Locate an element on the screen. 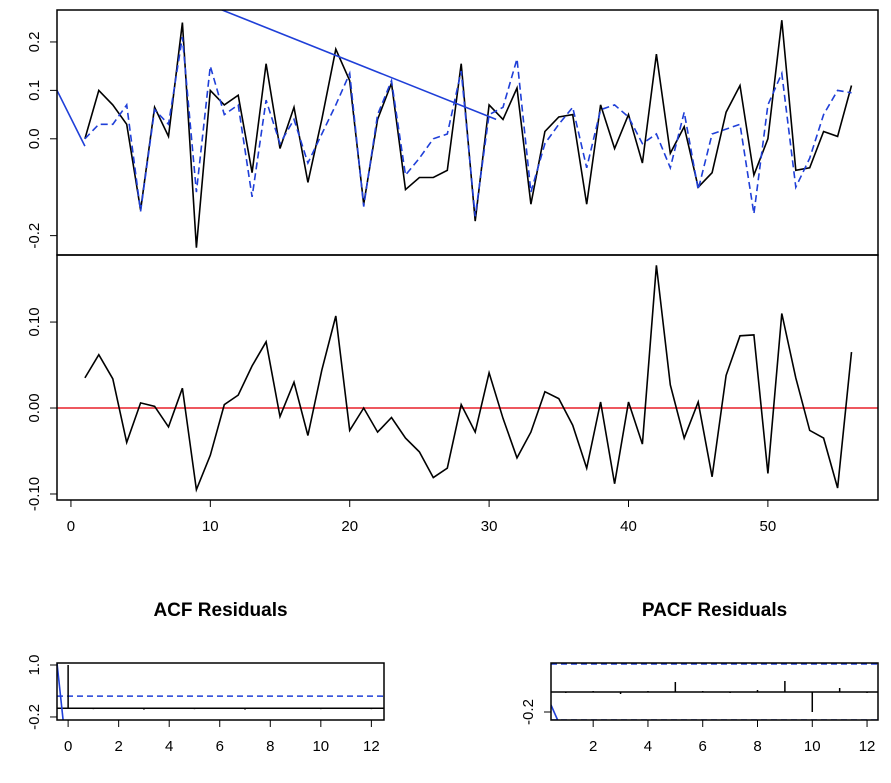 The image size is (891, 783). x-tick-label: 30 is located at coordinates (489, 526).